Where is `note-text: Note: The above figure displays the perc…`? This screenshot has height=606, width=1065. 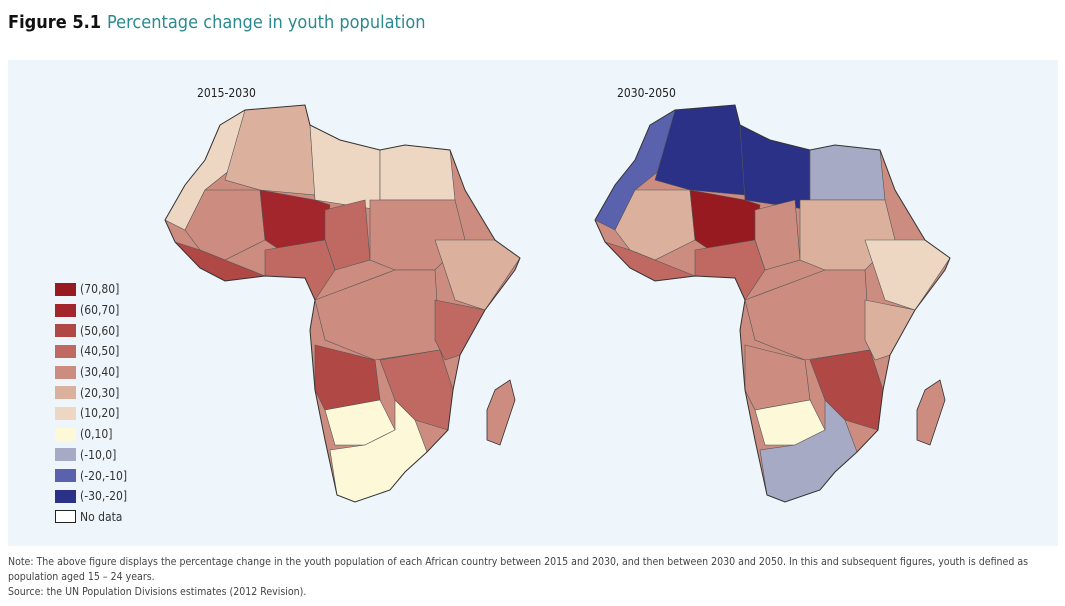 note-text: Note: The above figure displays the perc… is located at coordinates (518, 569).